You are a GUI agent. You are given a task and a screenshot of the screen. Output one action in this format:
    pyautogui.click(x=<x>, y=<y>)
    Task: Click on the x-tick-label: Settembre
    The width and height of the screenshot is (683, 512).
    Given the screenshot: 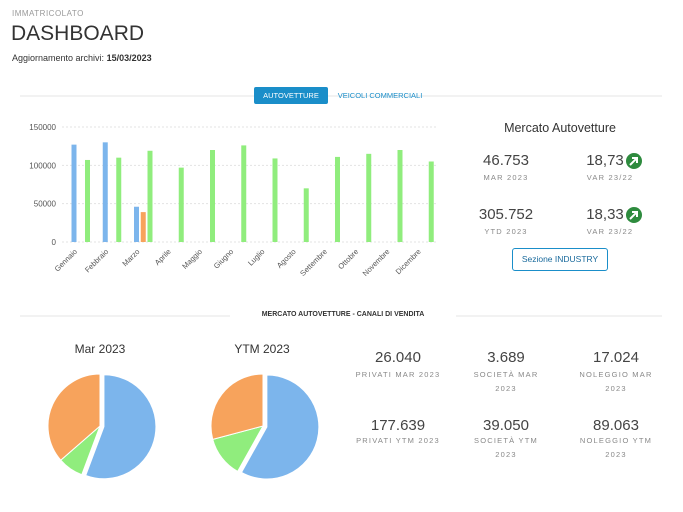 What is the action you would take?
    pyautogui.click(x=313, y=262)
    